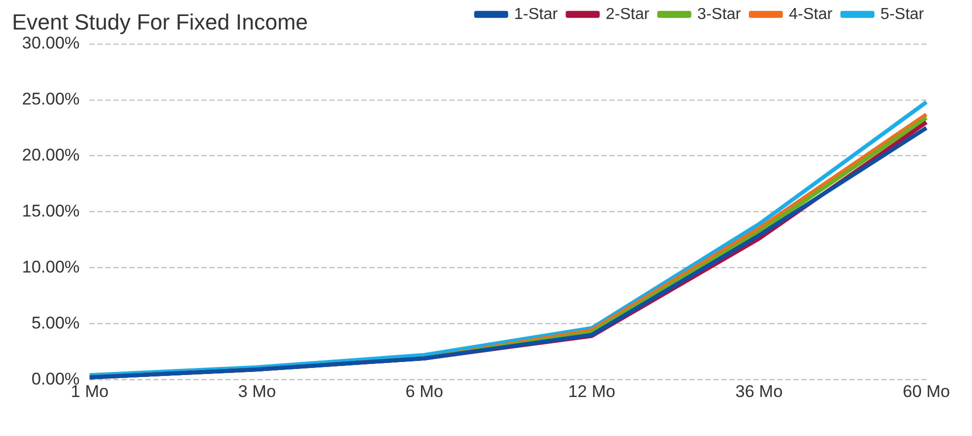 This screenshot has height=436, width=972. I want to click on x-tick-label: 3 Mo, so click(257, 391).